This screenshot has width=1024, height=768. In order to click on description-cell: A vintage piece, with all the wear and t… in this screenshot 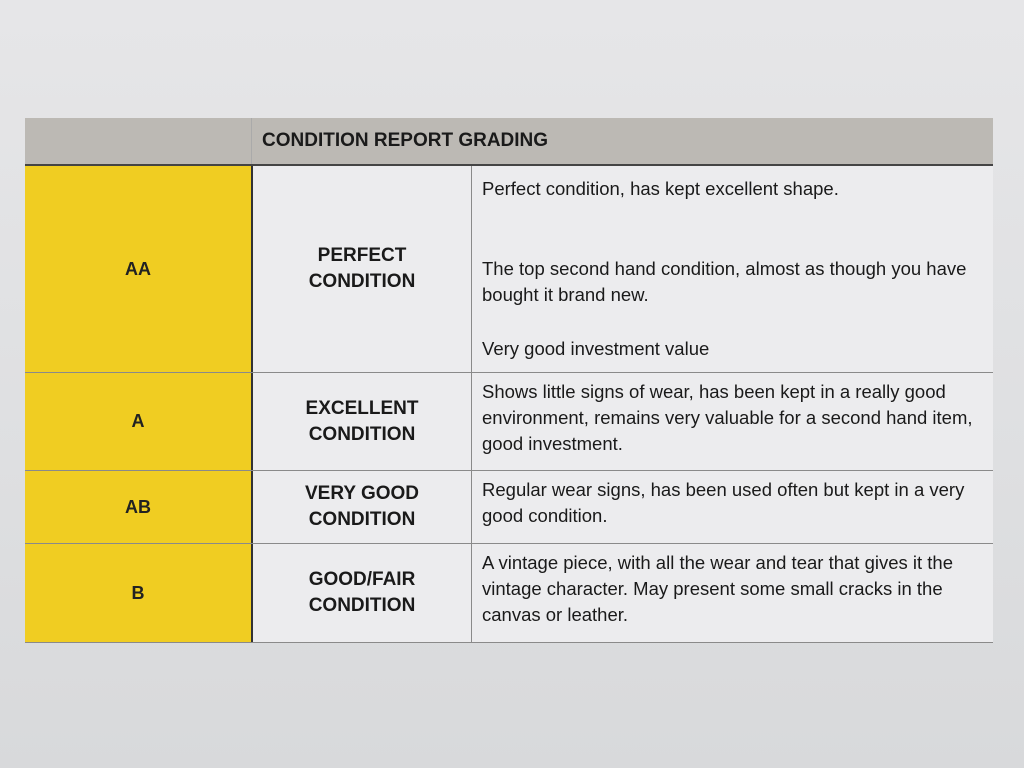, I will do `click(732, 593)`.